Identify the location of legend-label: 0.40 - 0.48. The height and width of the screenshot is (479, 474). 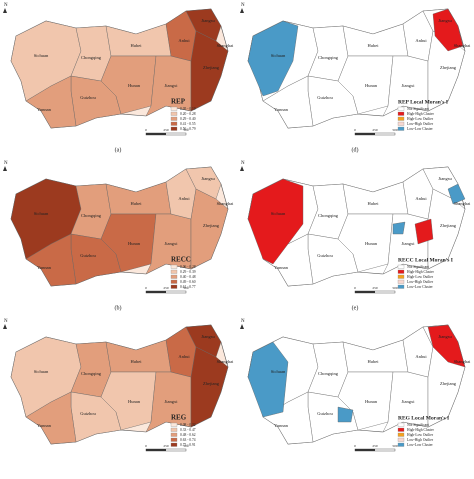
(188, 277).